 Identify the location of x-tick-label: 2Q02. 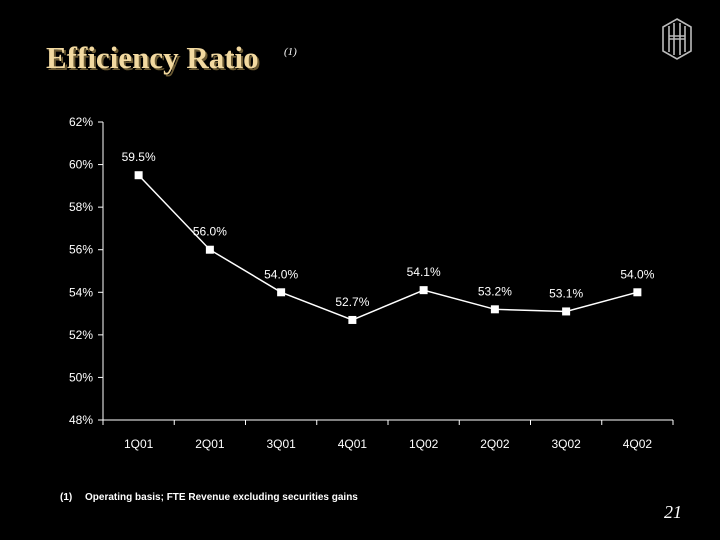
(495, 444).